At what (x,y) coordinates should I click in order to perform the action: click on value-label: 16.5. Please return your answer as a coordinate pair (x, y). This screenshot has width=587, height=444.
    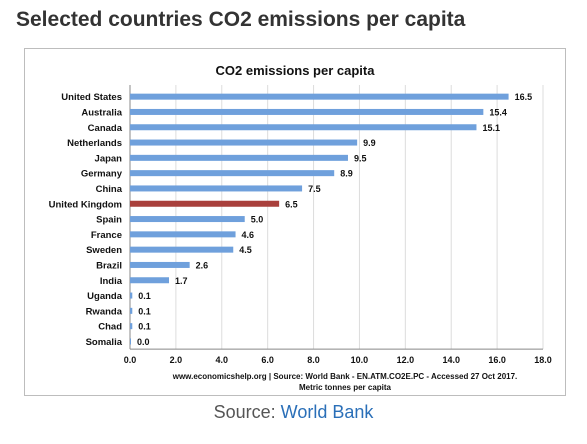
    Looking at the image, I should click on (524, 97).